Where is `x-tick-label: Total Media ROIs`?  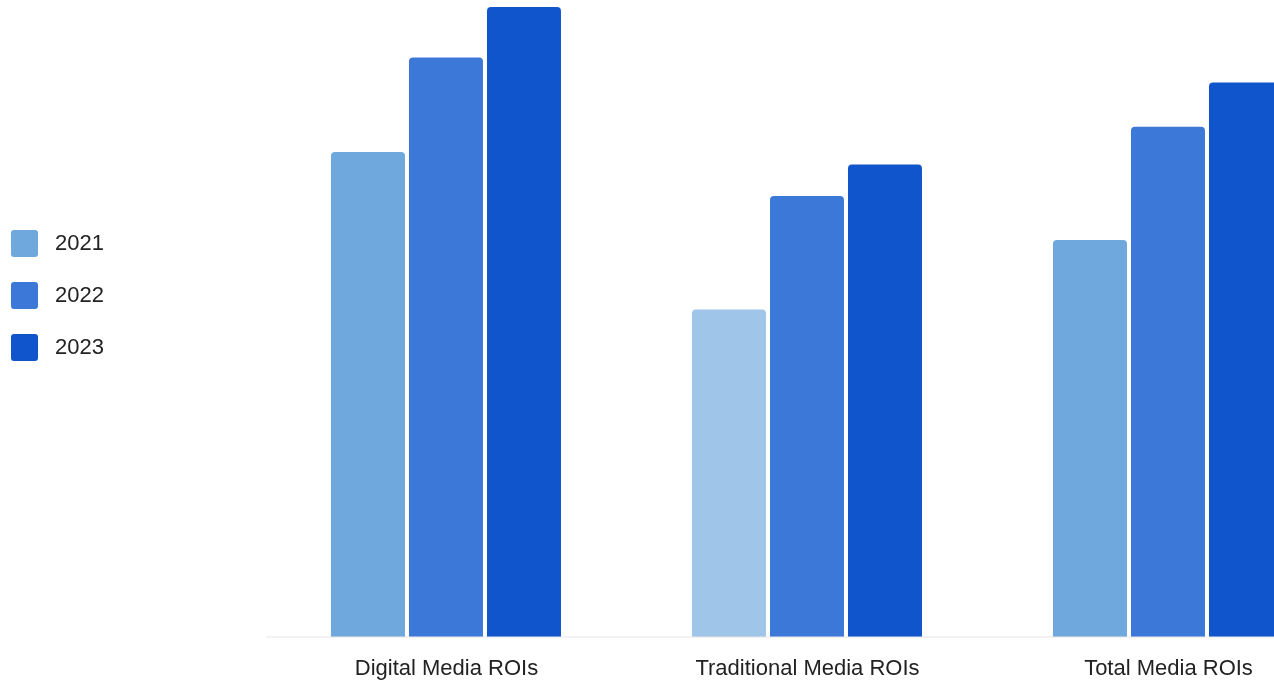 x-tick-label: Total Media ROIs is located at coordinates (1168, 667).